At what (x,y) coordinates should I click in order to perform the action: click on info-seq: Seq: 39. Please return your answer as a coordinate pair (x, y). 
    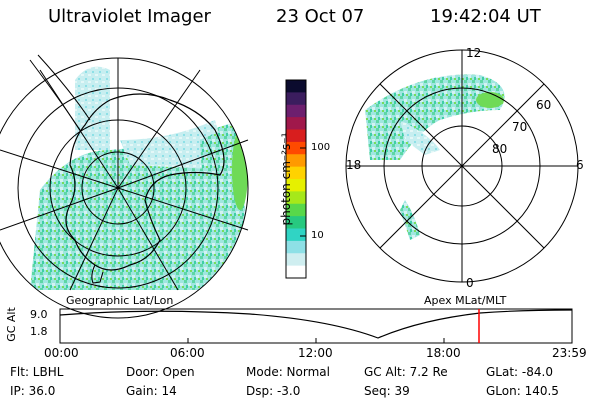
    Looking at the image, I should click on (387, 391).